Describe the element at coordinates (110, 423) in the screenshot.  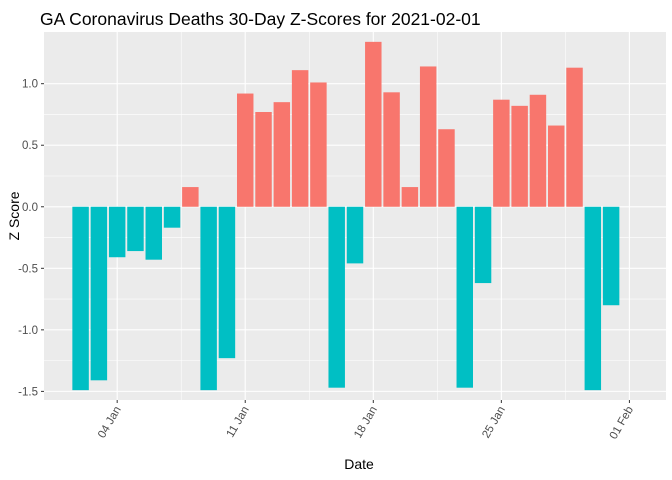
I see `x-tick-label: 04 Jan` at that location.